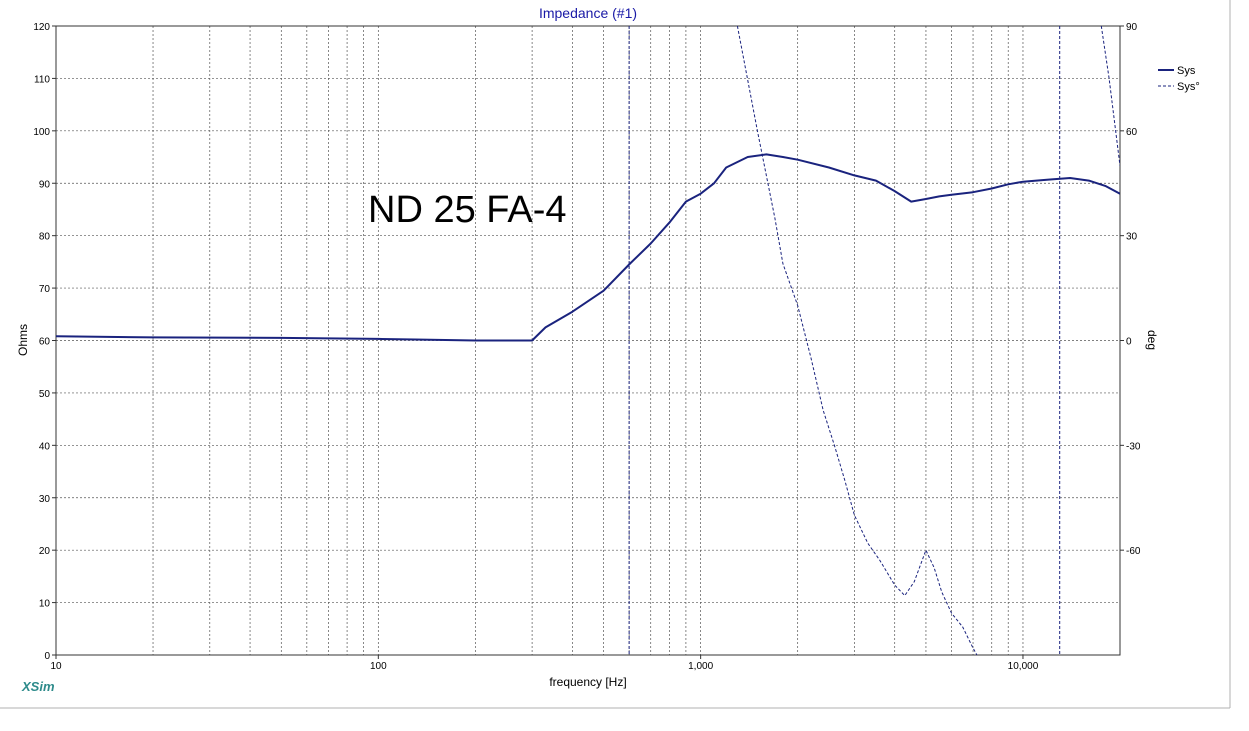 The height and width of the screenshot is (731, 1249). Describe the element at coordinates (467, 210) in the screenshot. I see `chart-annotation: ND 25 FA-4` at that location.